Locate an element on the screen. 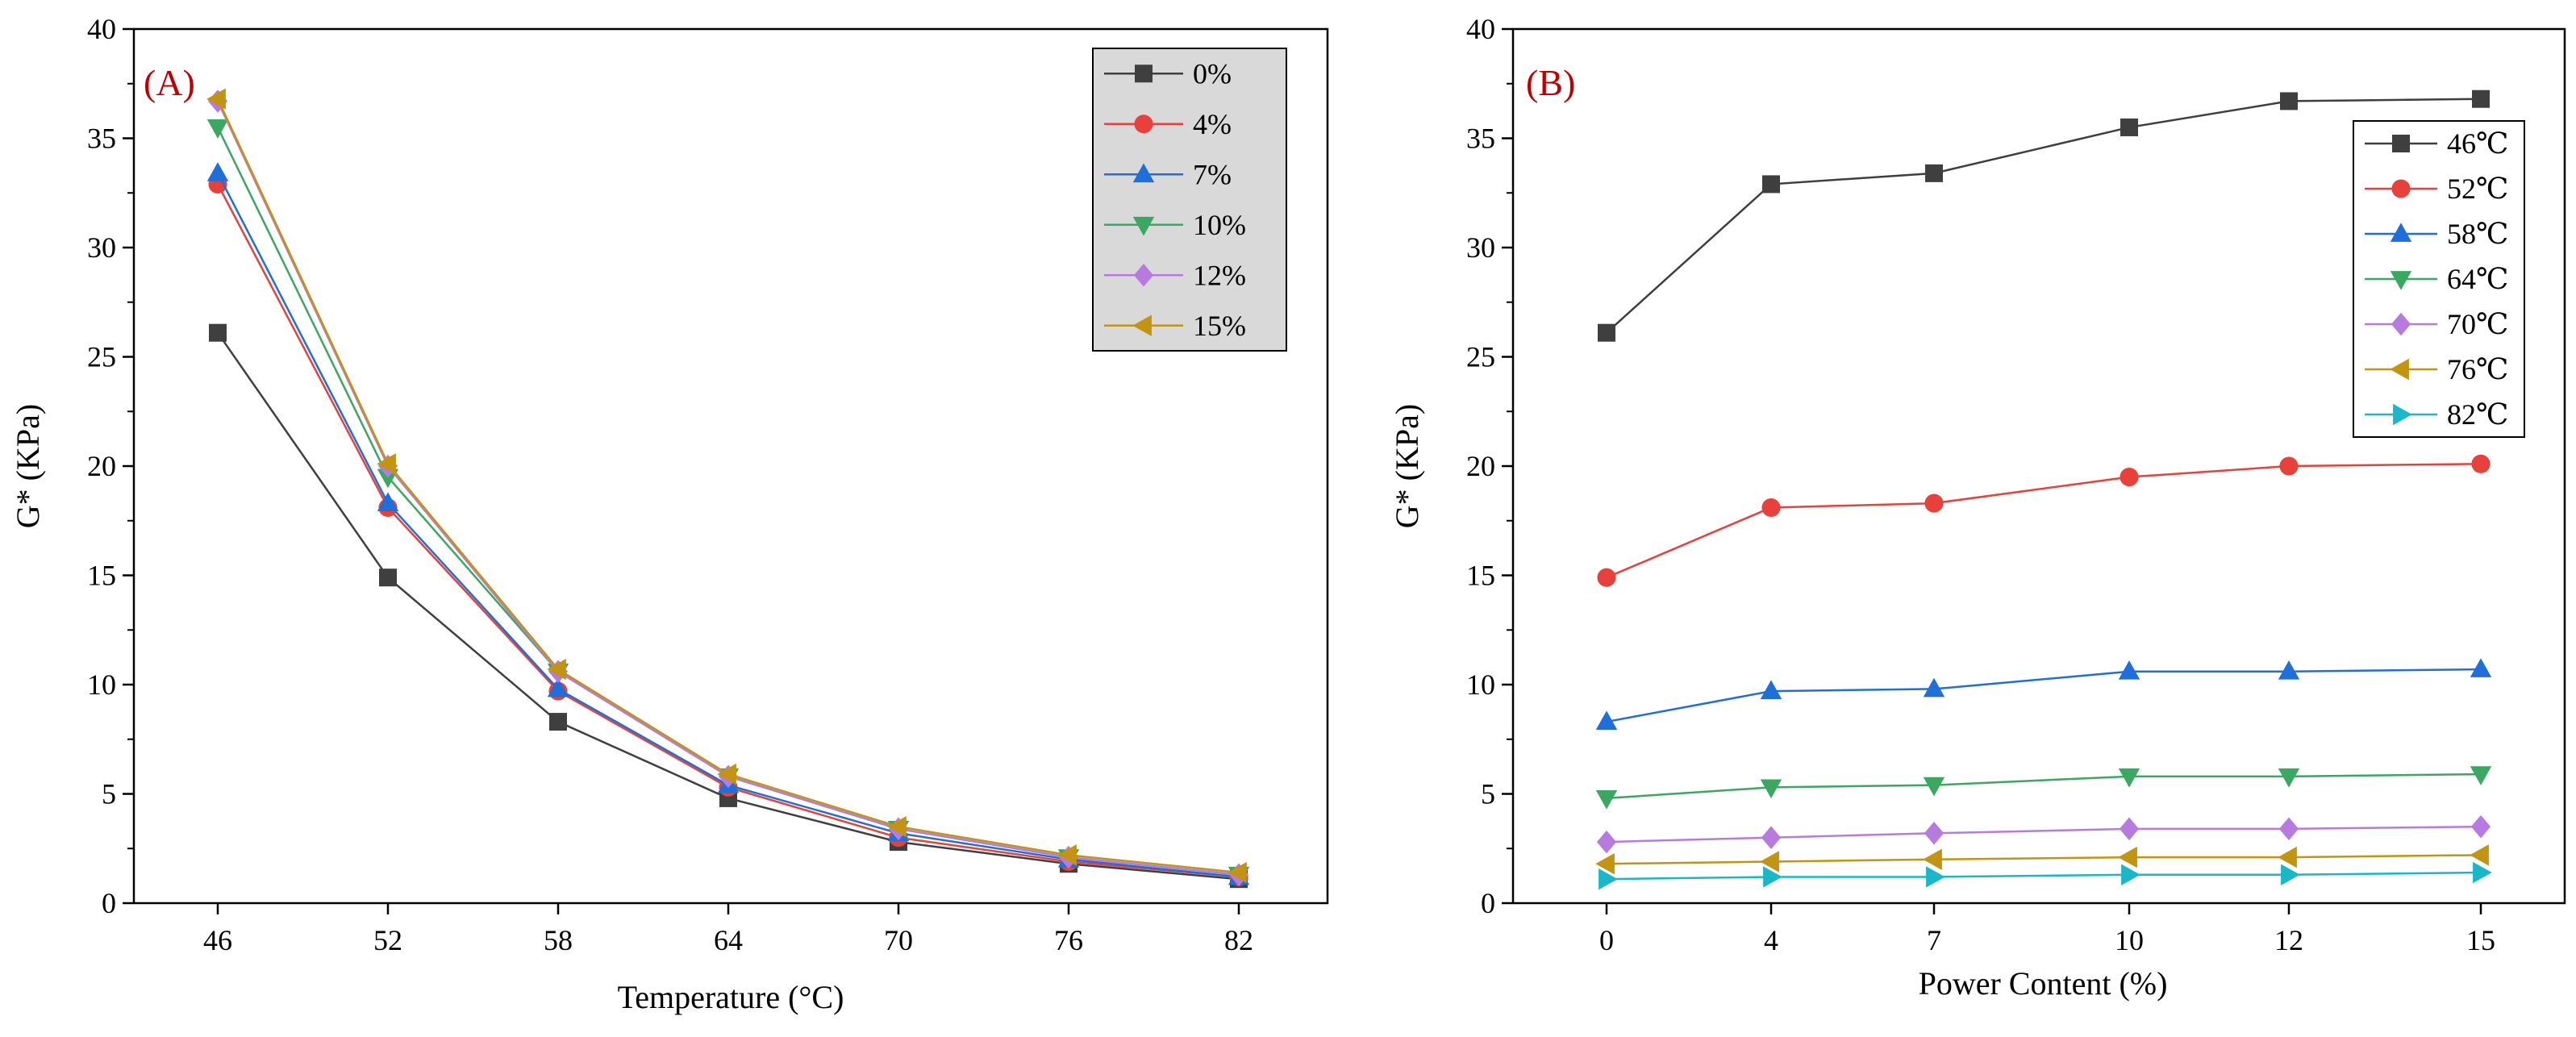 The height and width of the screenshot is (1037, 2576). legend-label-b-64: 64℃ is located at coordinates (2477, 279).